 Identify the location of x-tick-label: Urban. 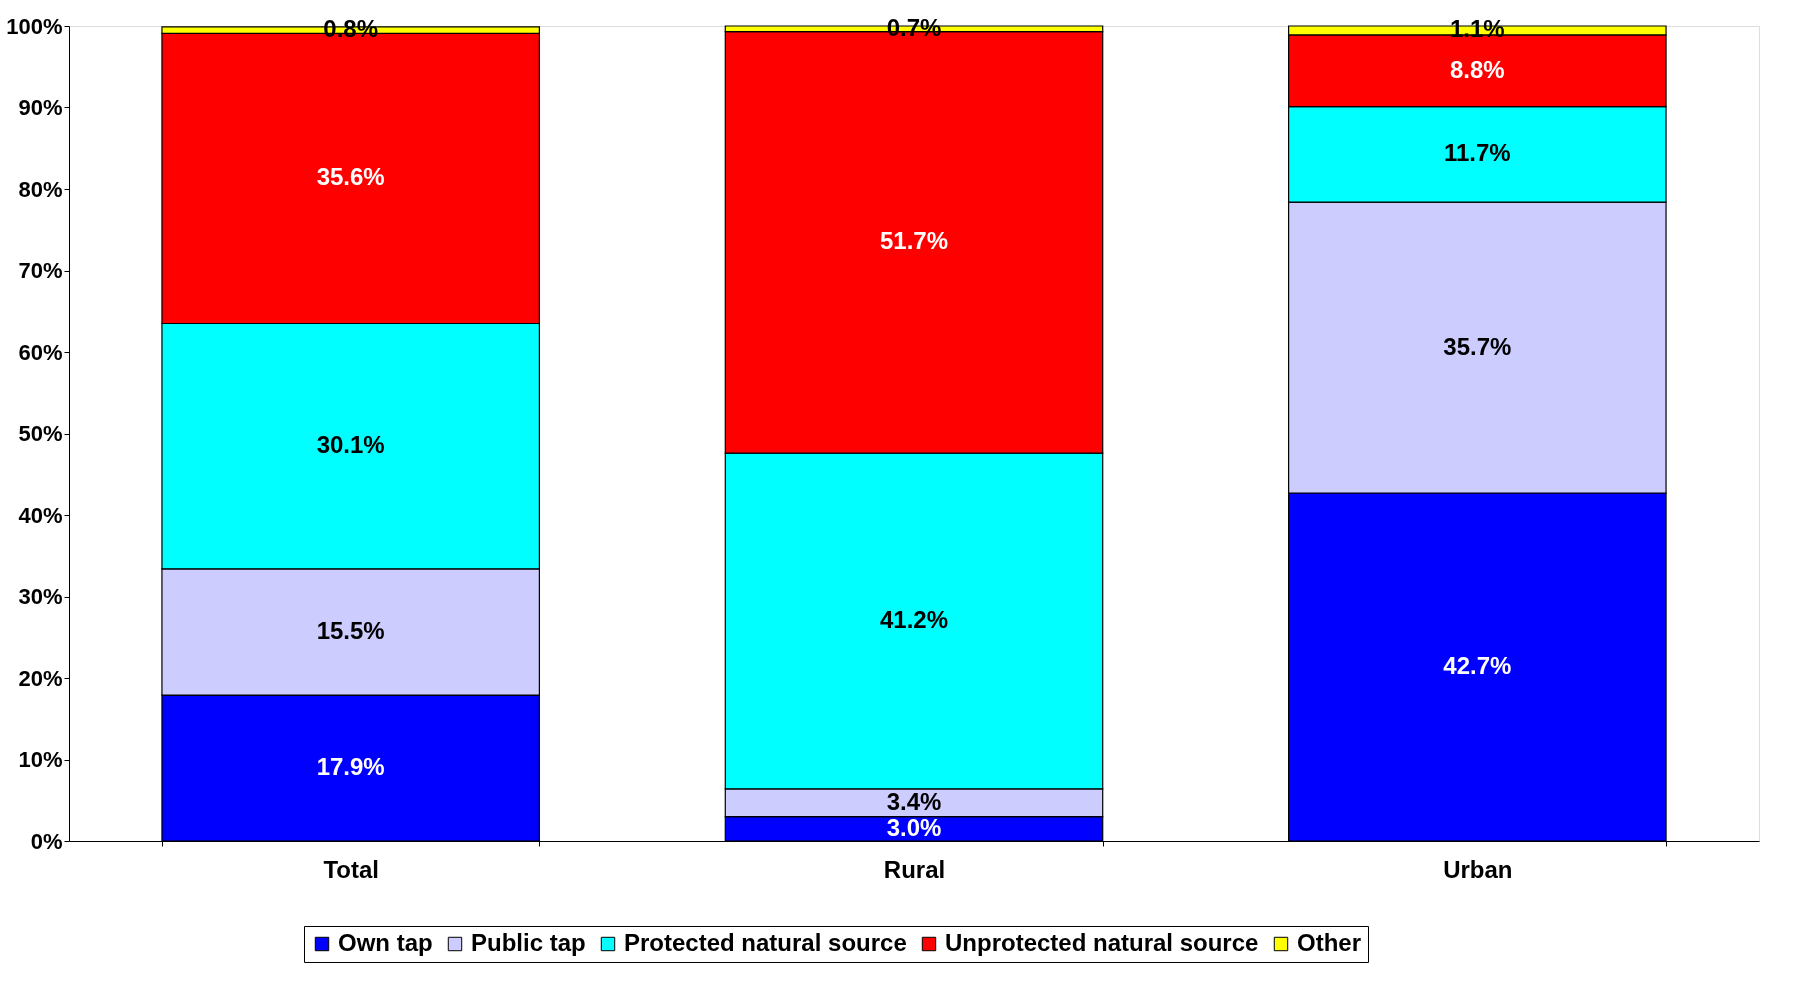
(1478, 869).